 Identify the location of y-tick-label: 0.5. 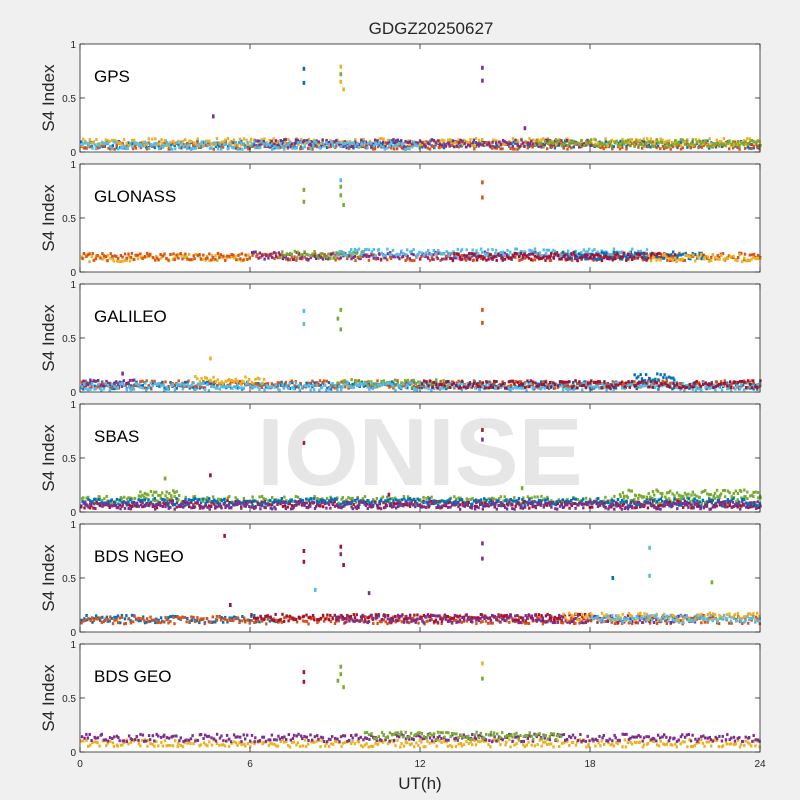
(69, 219).